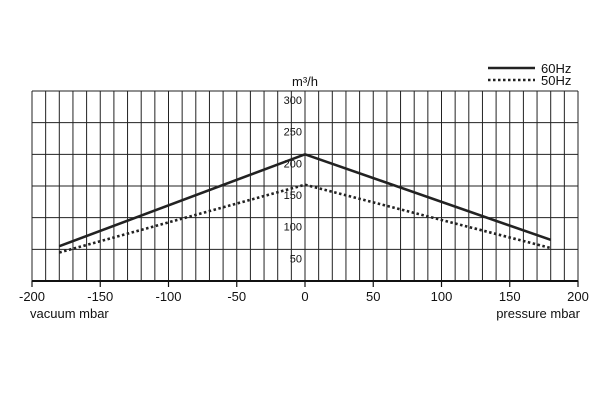  Describe the element at coordinates (293, 133) in the screenshot. I see `y-tick-label: 250` at that location.